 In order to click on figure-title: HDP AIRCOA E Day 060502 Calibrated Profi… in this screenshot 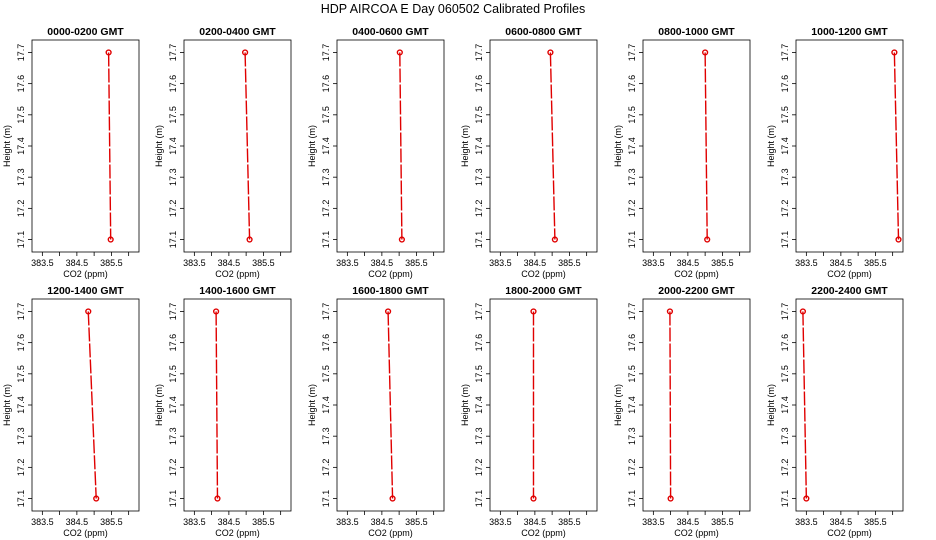, I will do `click(453, 9)`.